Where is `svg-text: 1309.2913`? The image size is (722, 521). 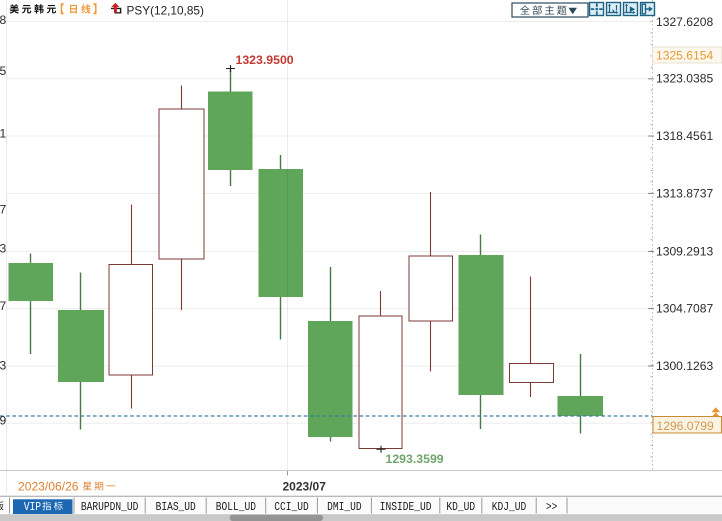 svg-text: 1309.2913 is located at coordinates (684, 252).